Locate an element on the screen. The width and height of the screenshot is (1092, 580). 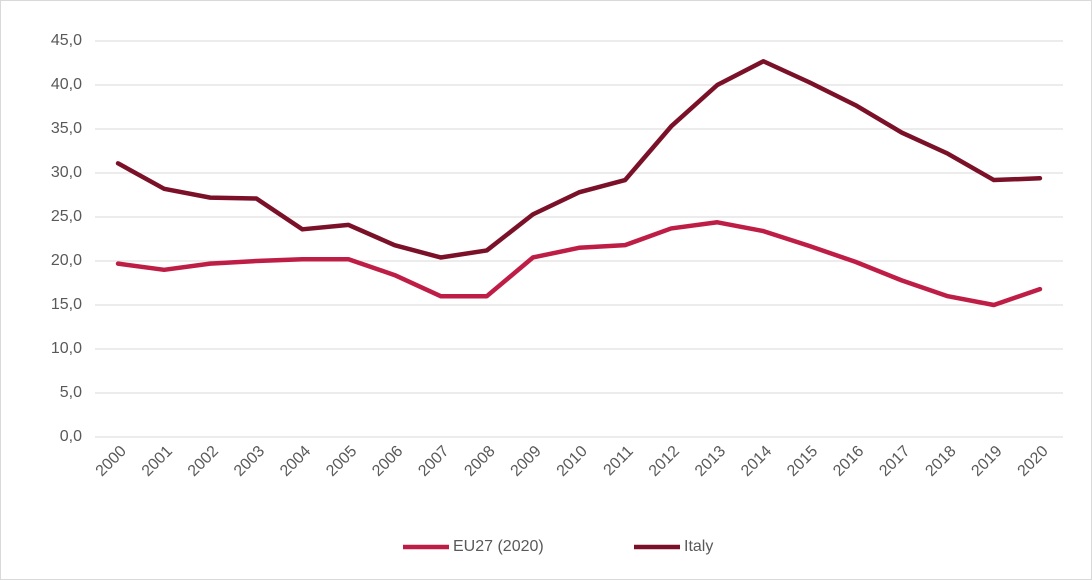
y-tick-label: 30,0 is located at coordinates (66, 172).